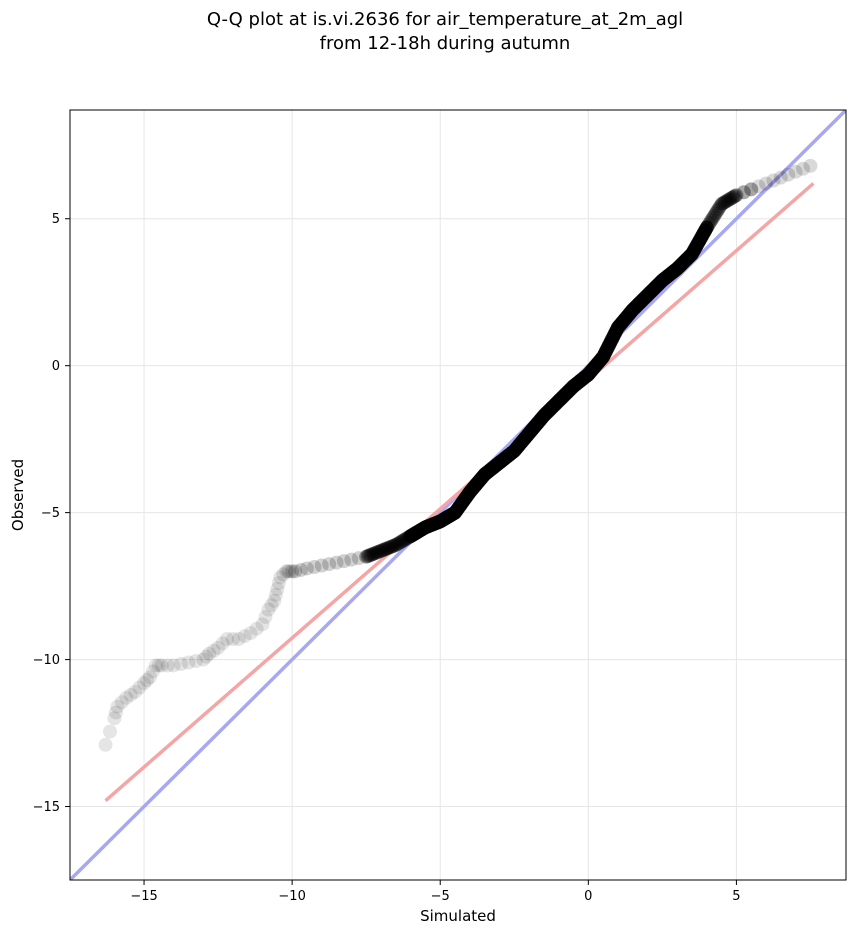  What do you see at coordinates (291, 896) in the screenshot?
I see `x-tick-label: −10` at bounding box center [291, 896].